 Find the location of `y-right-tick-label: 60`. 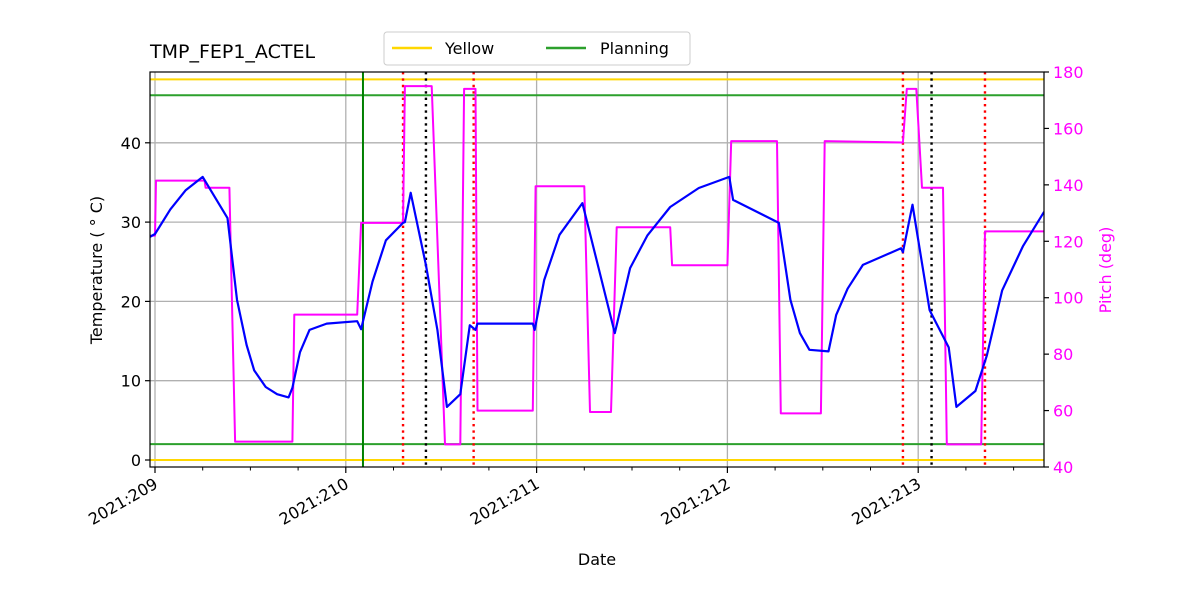

y-right-tick-label: 60 is located at coordinates (1063, 411).